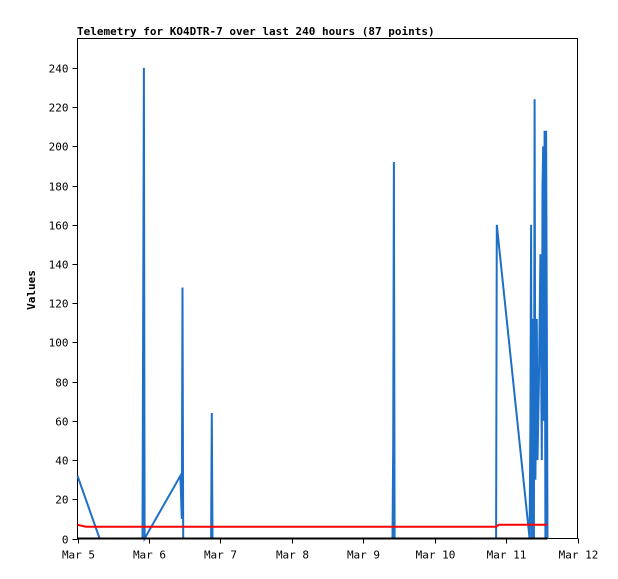 This screenshot has height=579, width=618. What do you see at coordinates (59, 265) in the screenshot?
I see `y-tick-label: 140` at bounding box center [59, 265].